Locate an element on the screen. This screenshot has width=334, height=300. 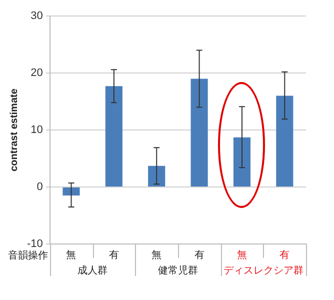
text: ディスレクシア群 is located at coordinates (263, 270).